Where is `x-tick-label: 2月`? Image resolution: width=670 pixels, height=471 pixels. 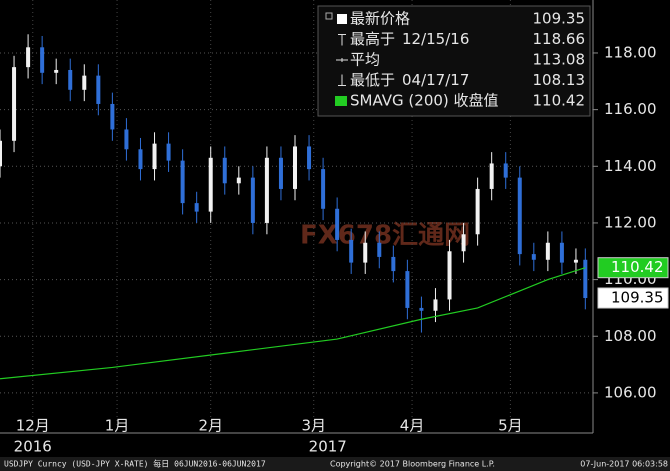 x-tick-label: 2月 is located at coordinates (210, 426).